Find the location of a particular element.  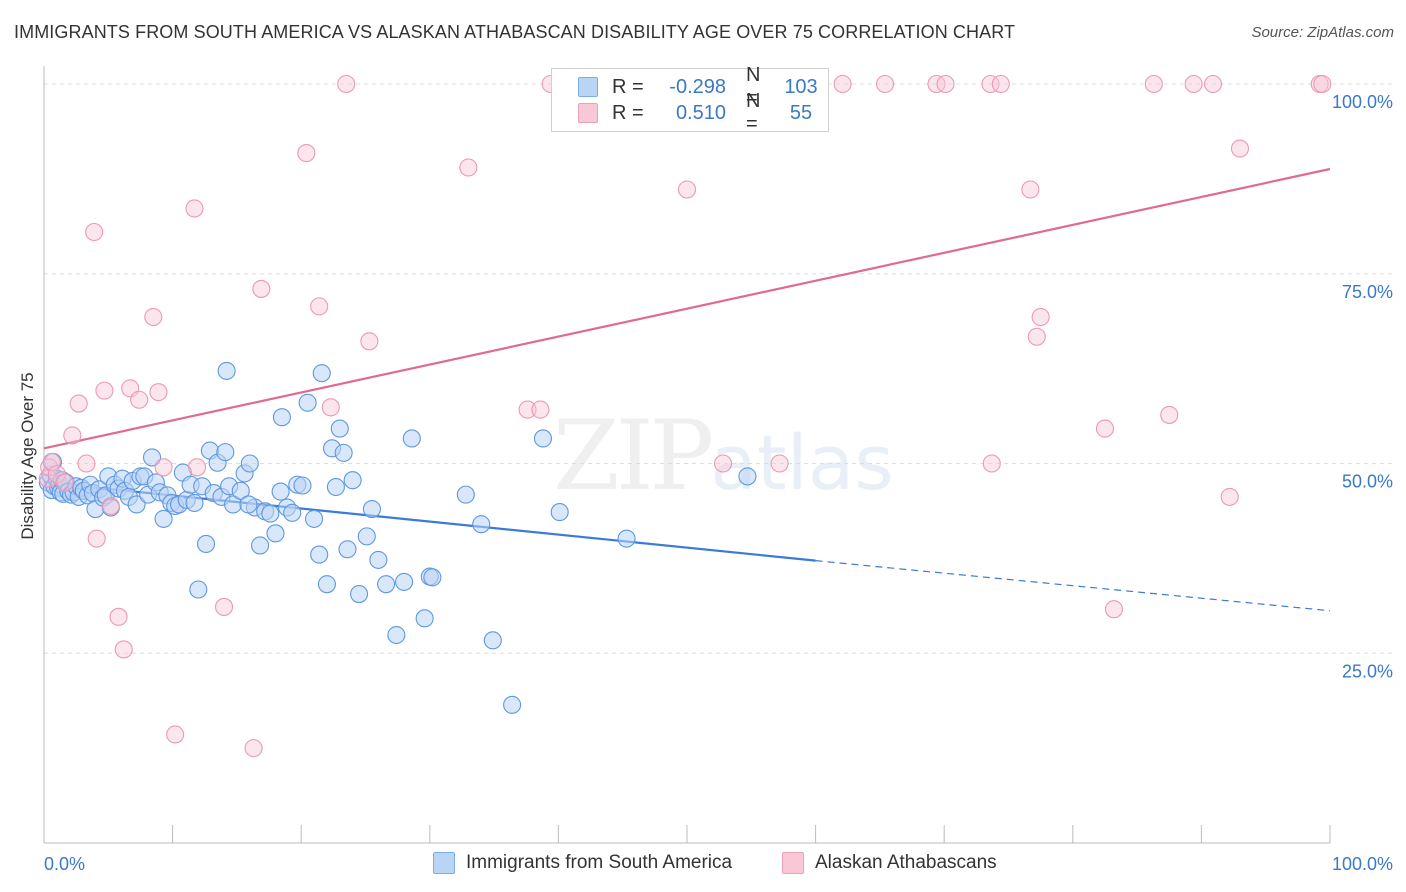

legend-item-immigrants: Immigrants from South America is located at coordinates (582, 863).